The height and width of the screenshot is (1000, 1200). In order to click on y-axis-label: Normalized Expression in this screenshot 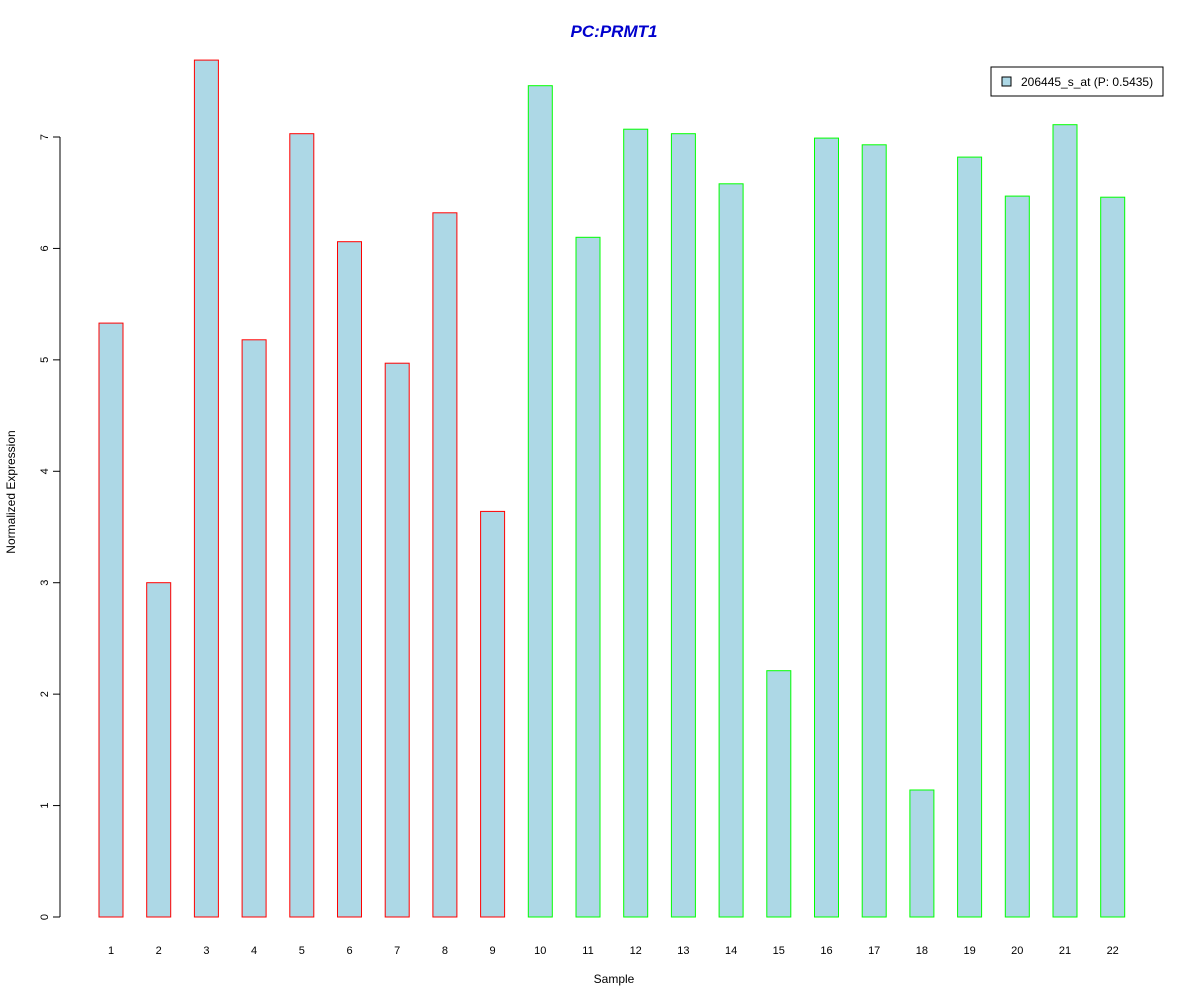, I will do `click(11, 491)`.